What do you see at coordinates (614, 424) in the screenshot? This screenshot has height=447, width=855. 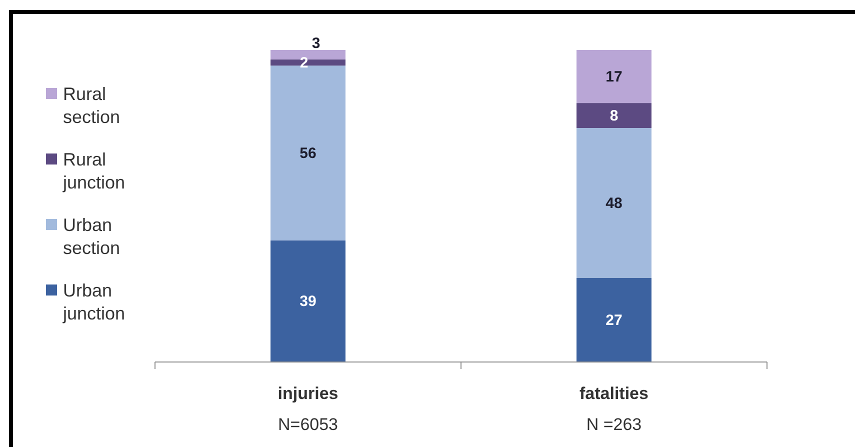 I see `text: N =263` at bounding box center [614, 424].